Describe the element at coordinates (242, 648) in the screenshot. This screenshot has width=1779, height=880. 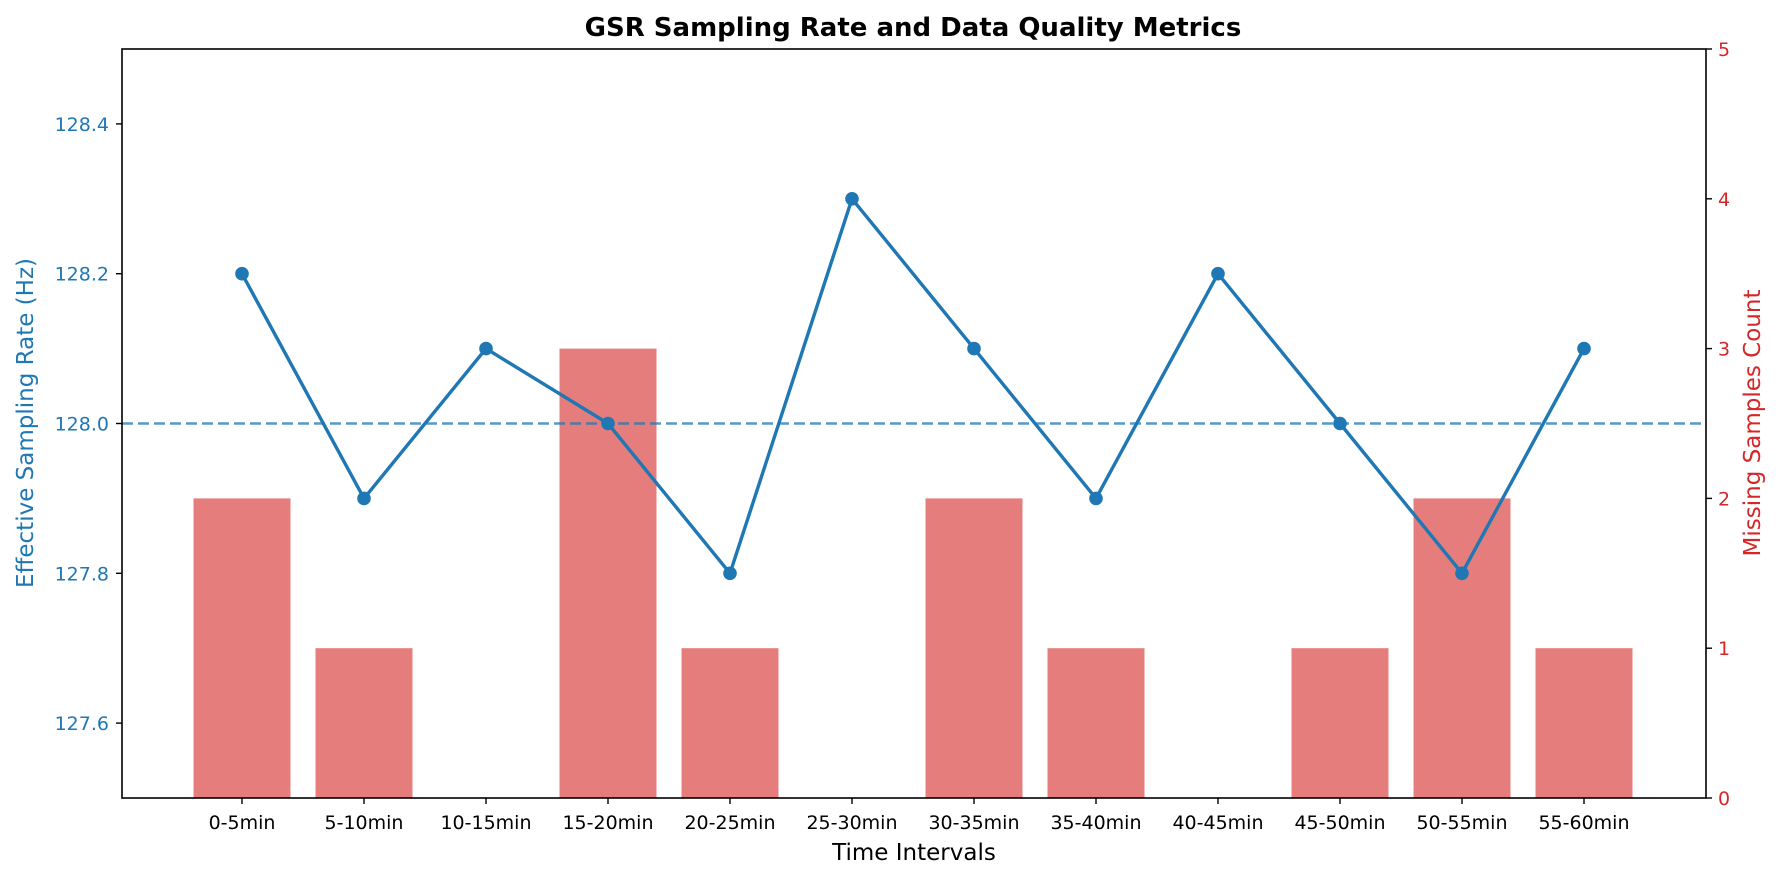
I see `bar-0-5min` at that location.